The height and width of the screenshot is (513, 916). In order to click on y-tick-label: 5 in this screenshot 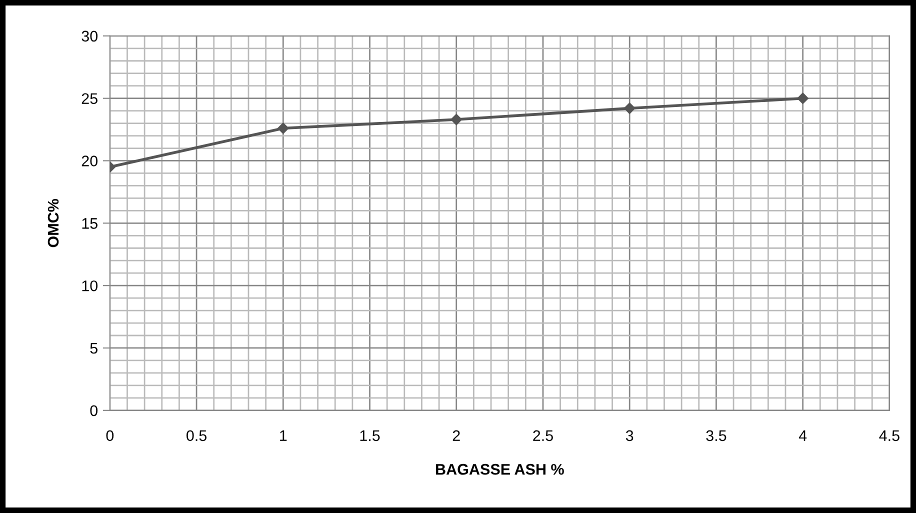, I will do `click(94, 348)`.